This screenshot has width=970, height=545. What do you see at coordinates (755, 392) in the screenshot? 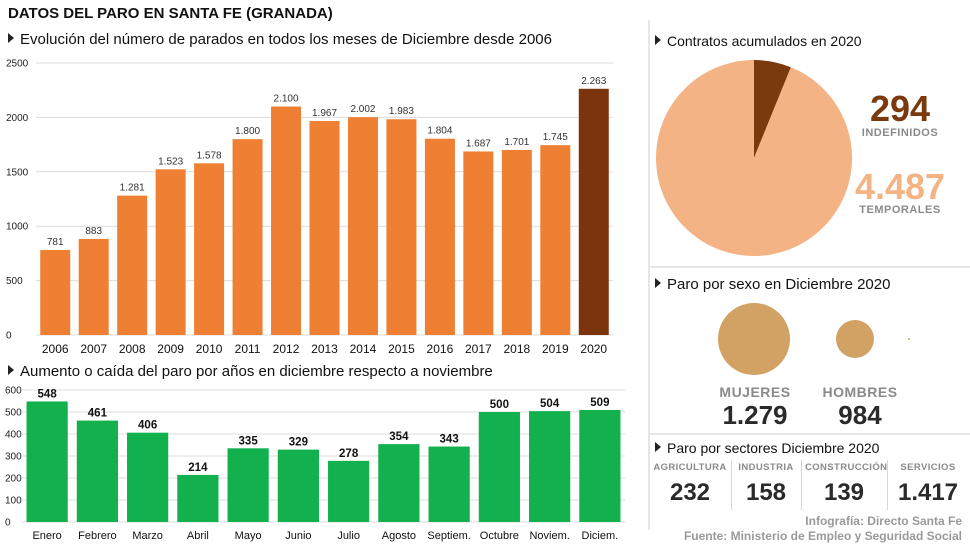
I see `mujeres-label: MUJERES` at bounding box center [755, 392].